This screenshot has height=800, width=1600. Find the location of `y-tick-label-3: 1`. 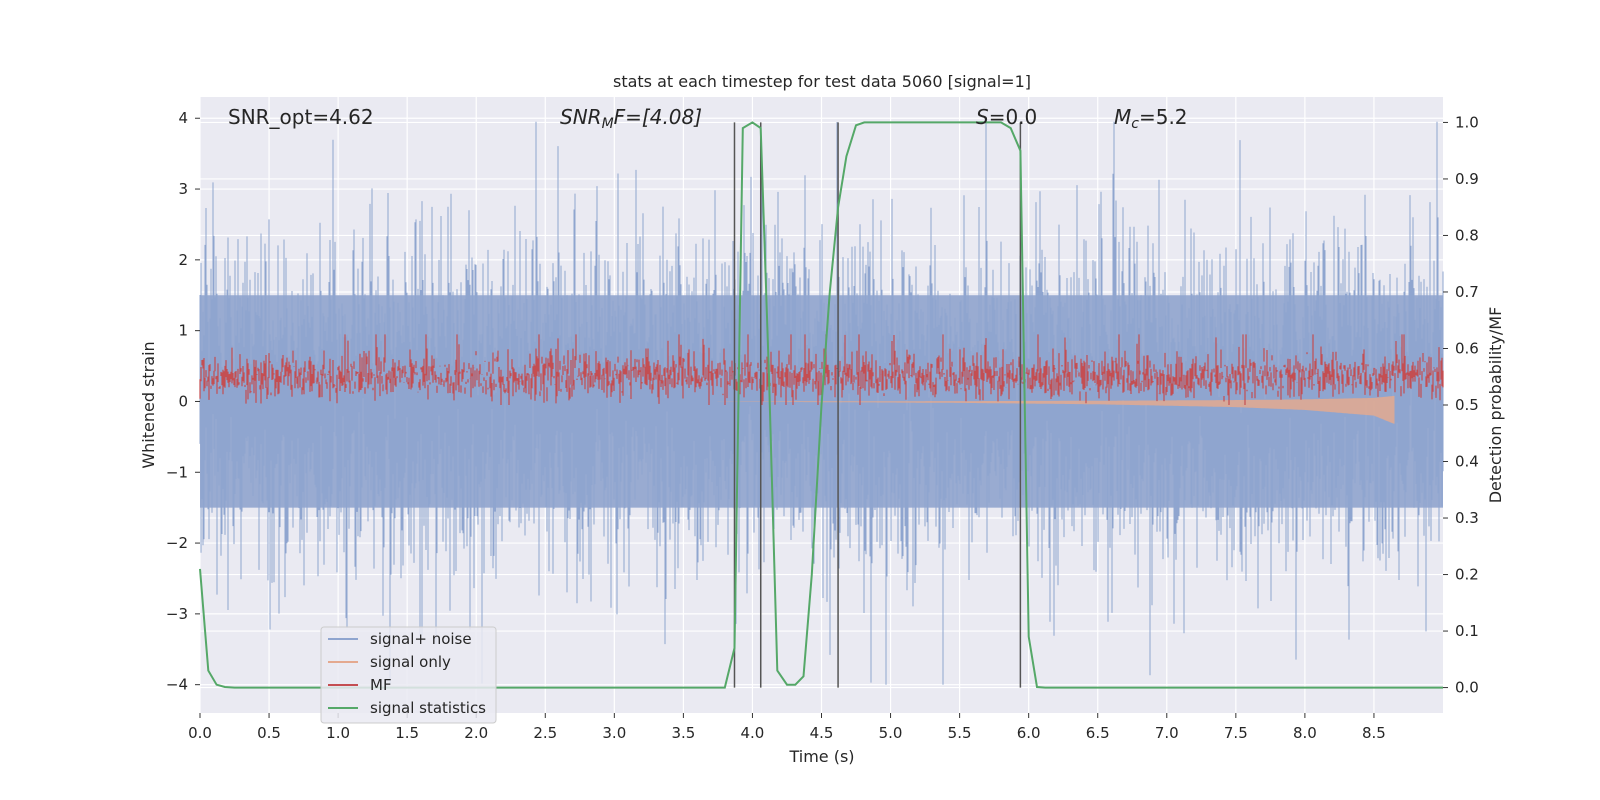

y-tick-label-3: 1 is located at coordinates (183, 331).